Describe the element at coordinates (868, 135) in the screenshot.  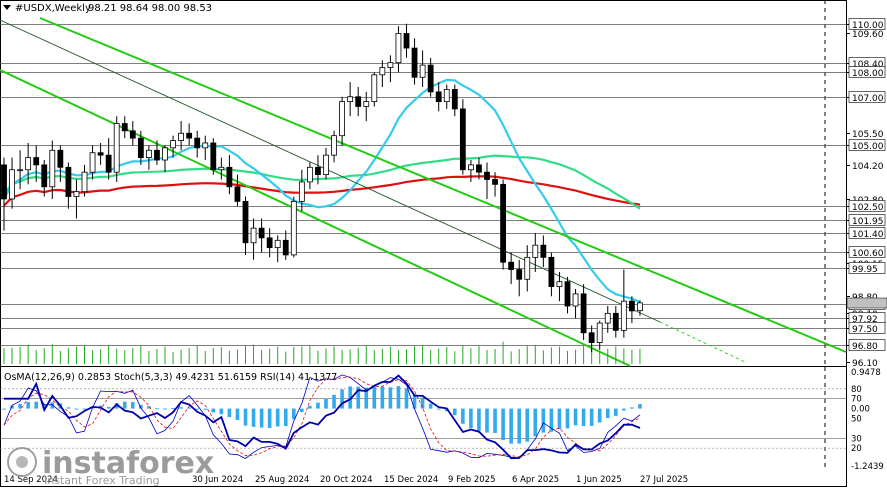
I see `price-tick-label: 105.50` at that location.